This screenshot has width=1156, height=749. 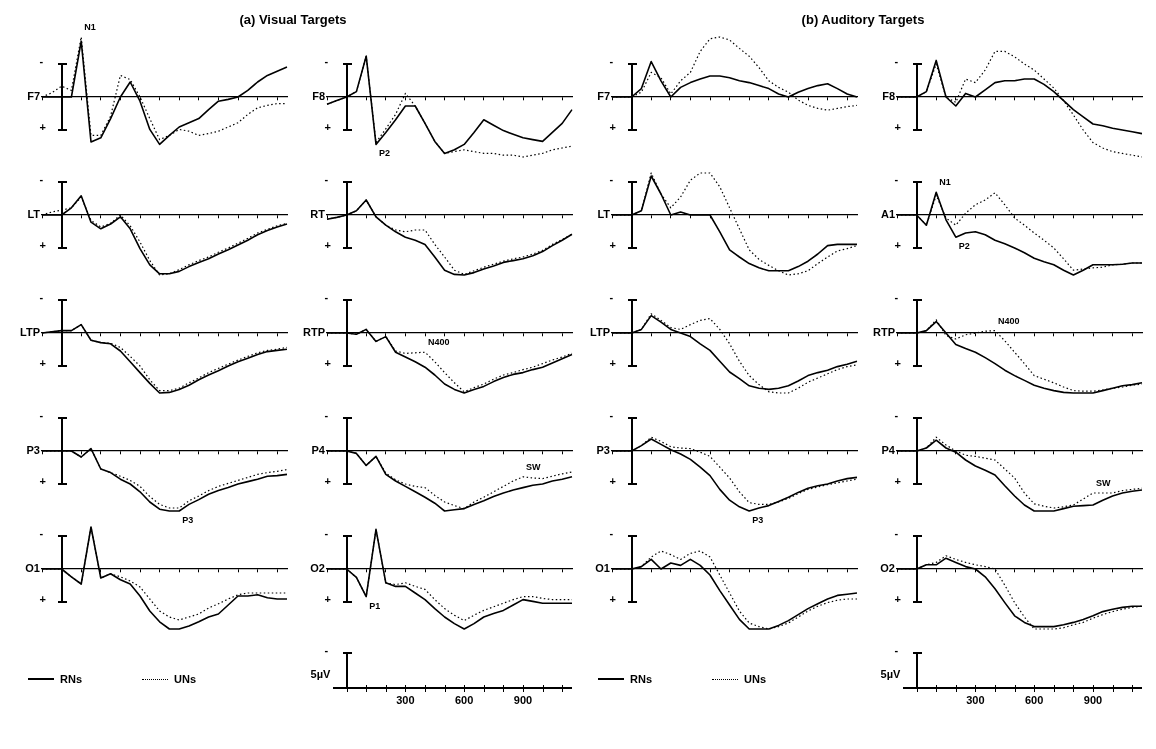 I want to click on y-axis-title: RT, so click(x=318, y=214).